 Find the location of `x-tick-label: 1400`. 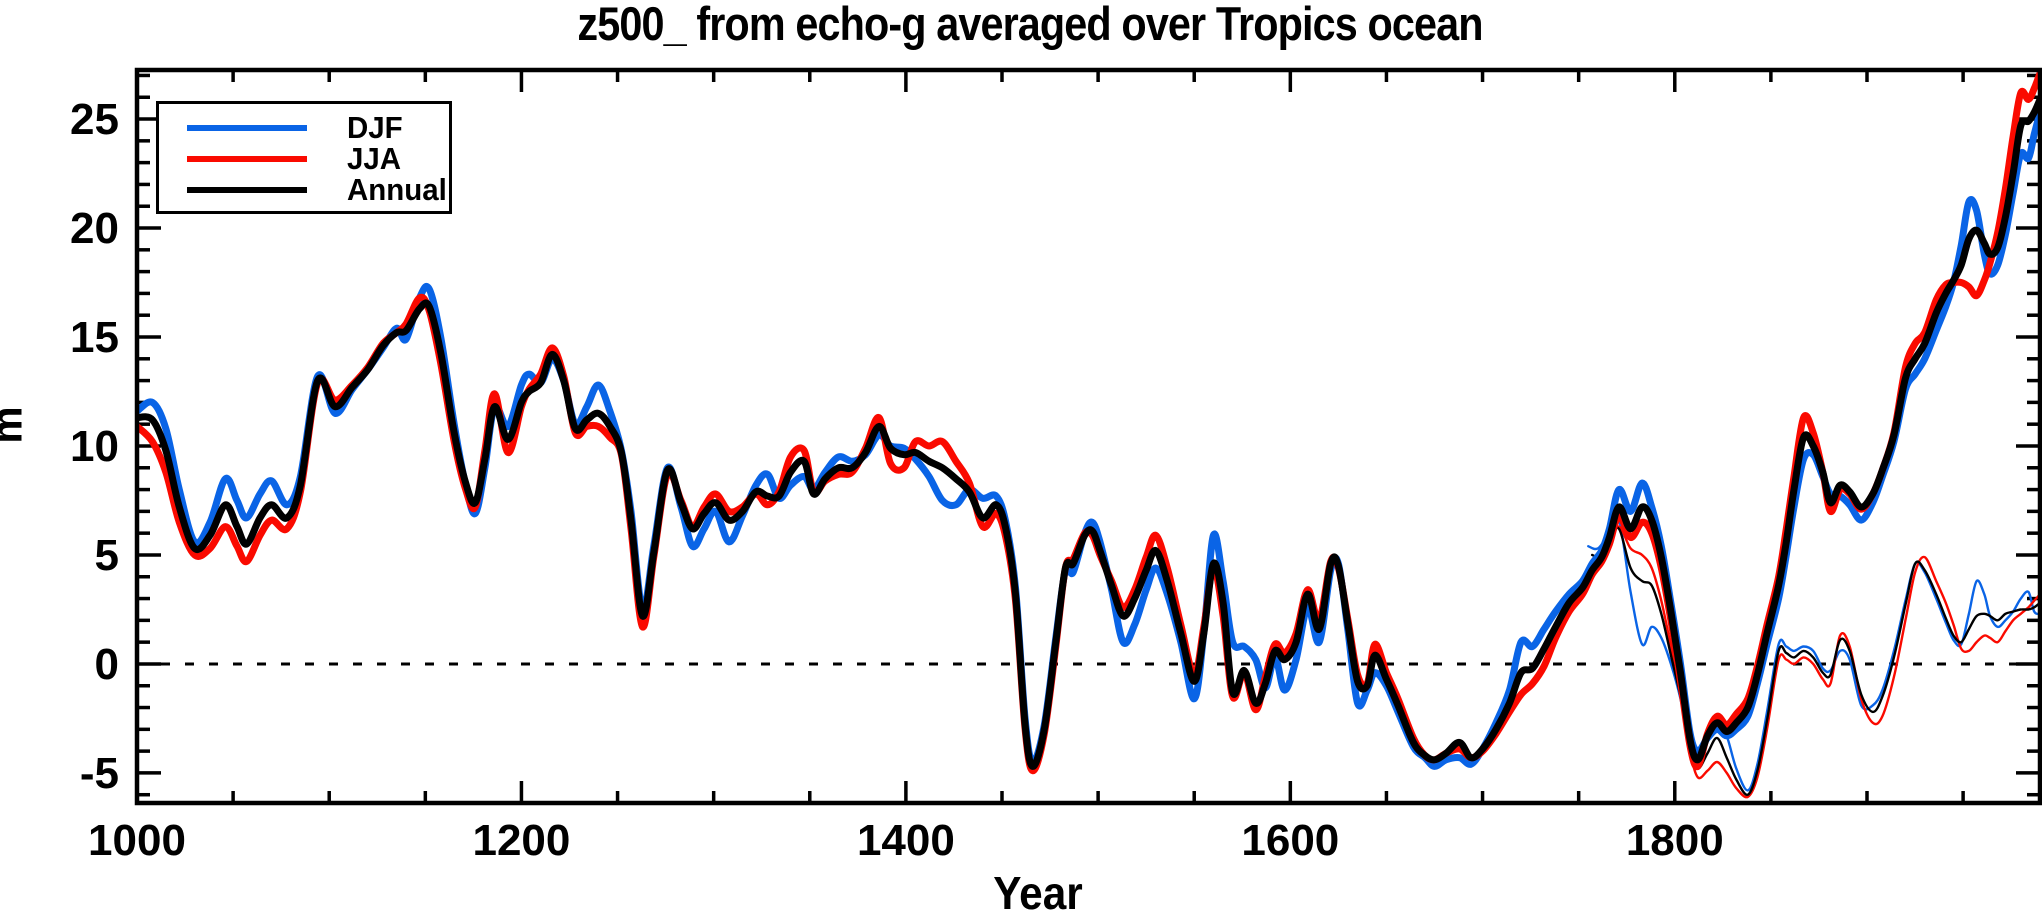

x-tick-label: 1400 is located at coordinates (906, 840).